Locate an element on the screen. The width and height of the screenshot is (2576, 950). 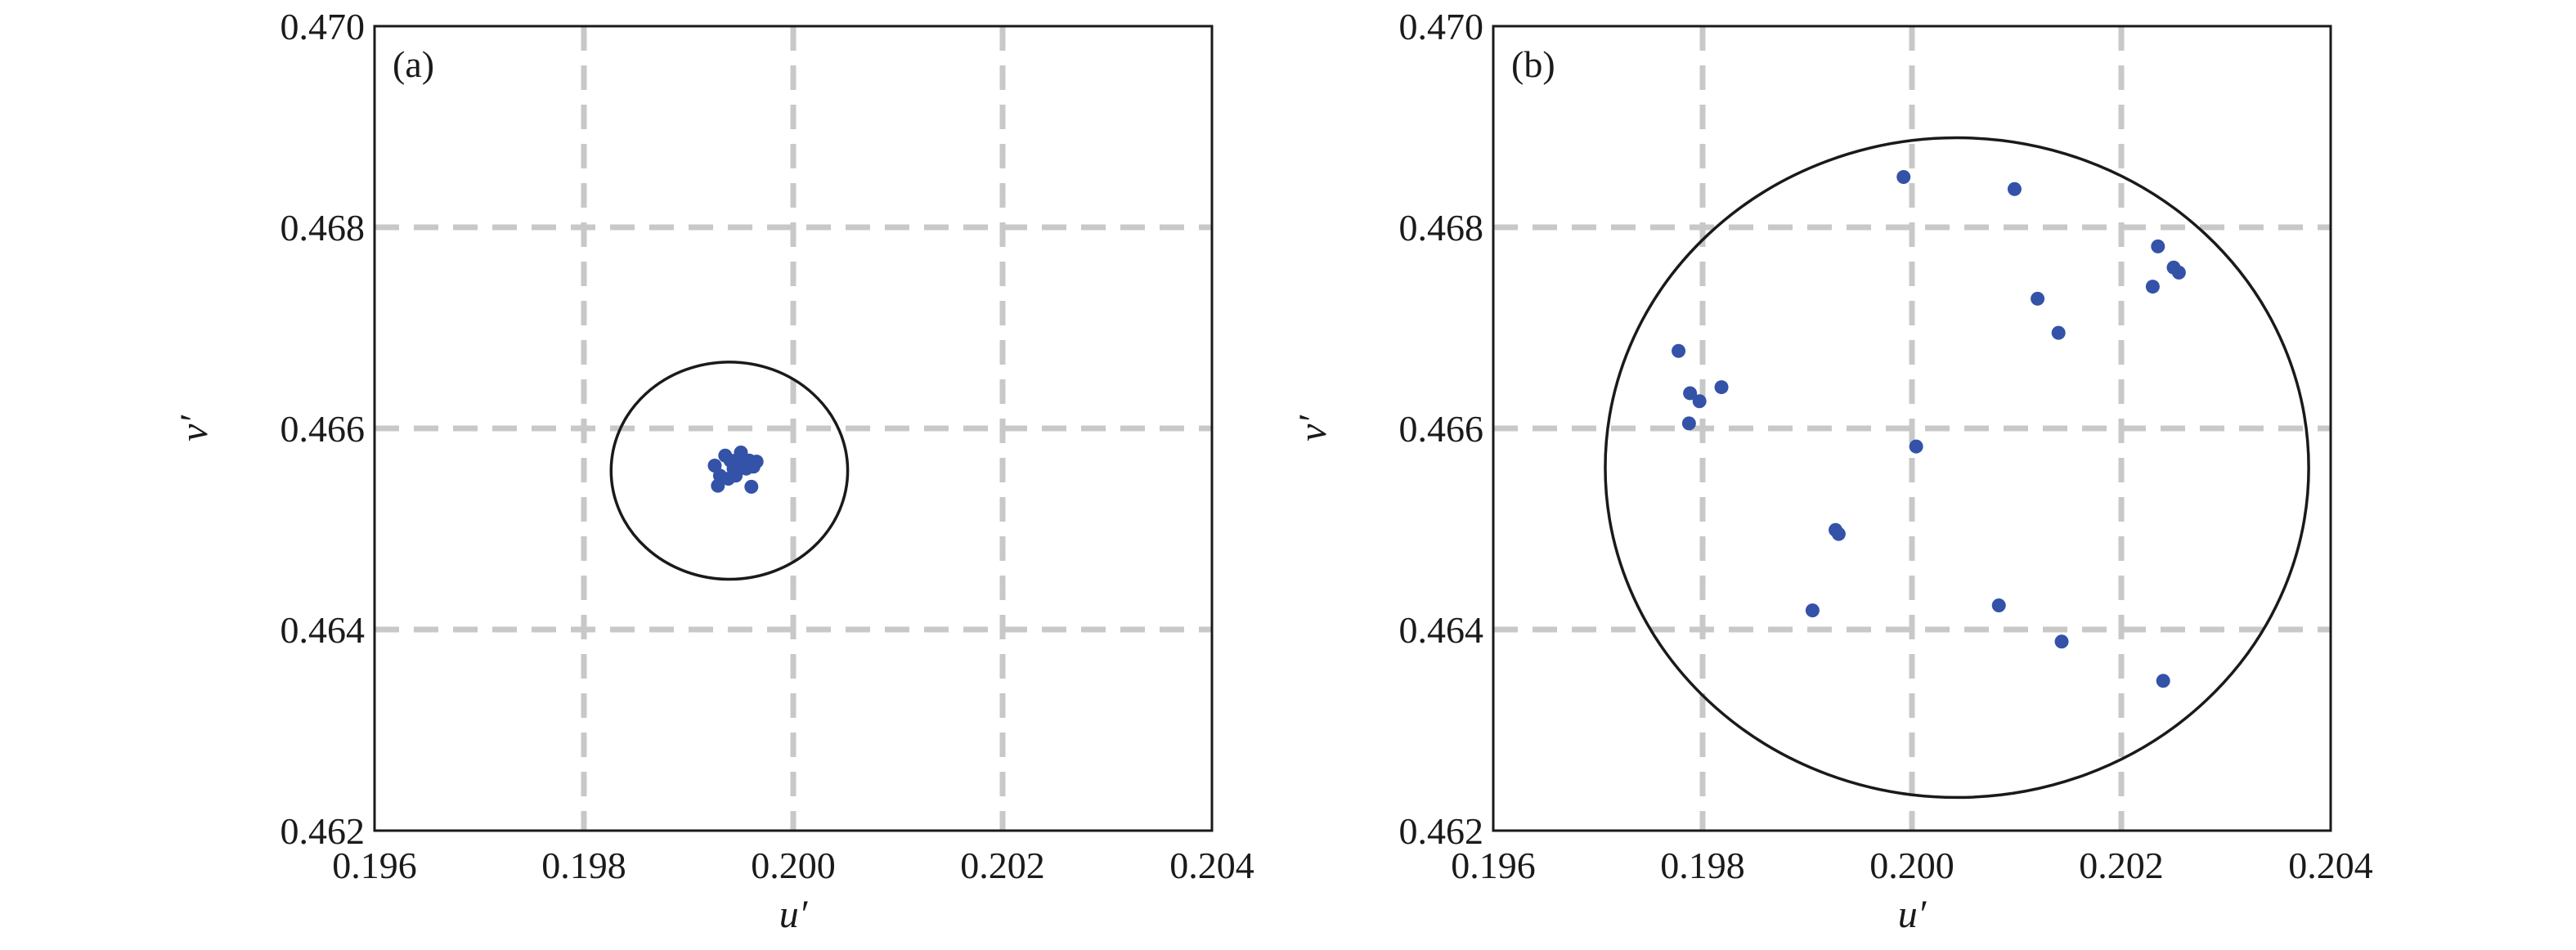
tolerance-ellipse is located at coordinates (729, 471).